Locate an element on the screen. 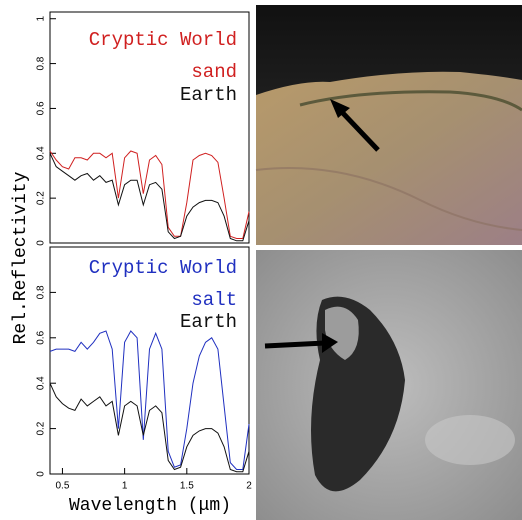 The image size is (522, 520). y-tick-label: 1 is located at coordinates (41, 19).